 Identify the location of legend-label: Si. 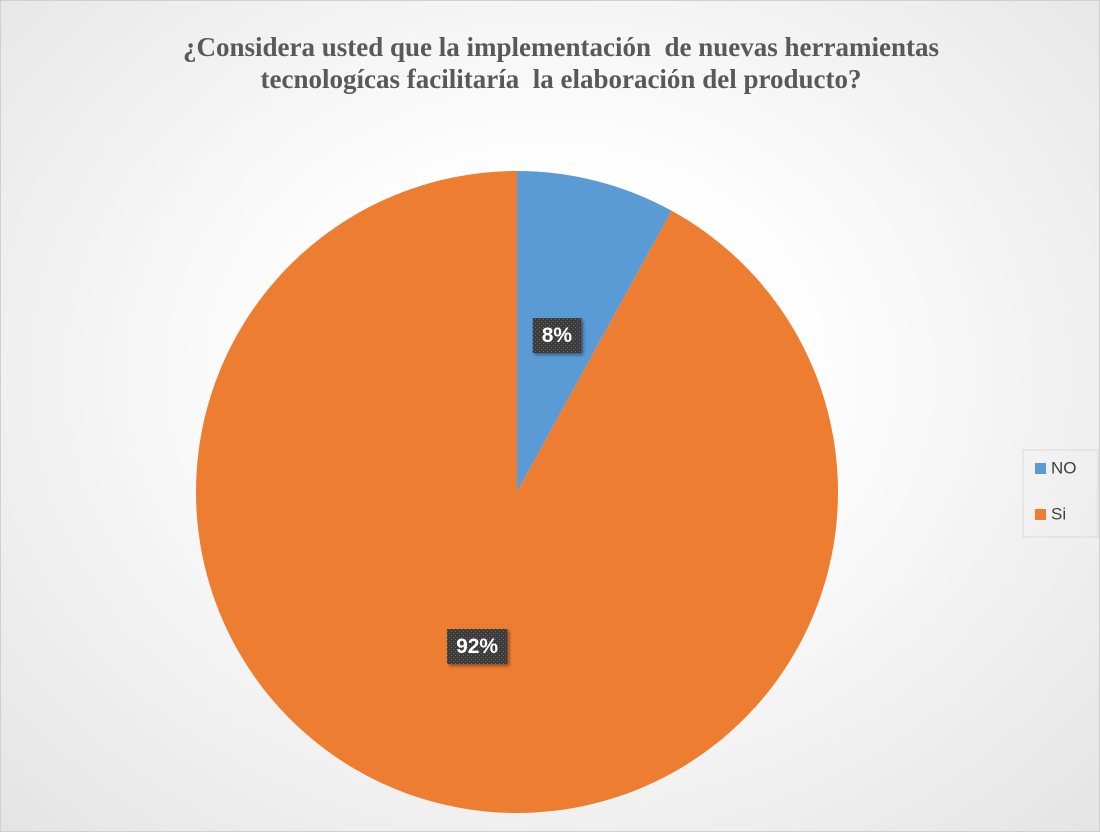
(1058, 513).